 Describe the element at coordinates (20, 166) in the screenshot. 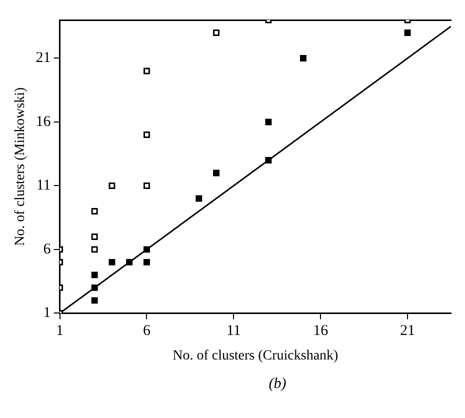

I see `y-axis-title: No. of clusters (Minkowski)` at that location.